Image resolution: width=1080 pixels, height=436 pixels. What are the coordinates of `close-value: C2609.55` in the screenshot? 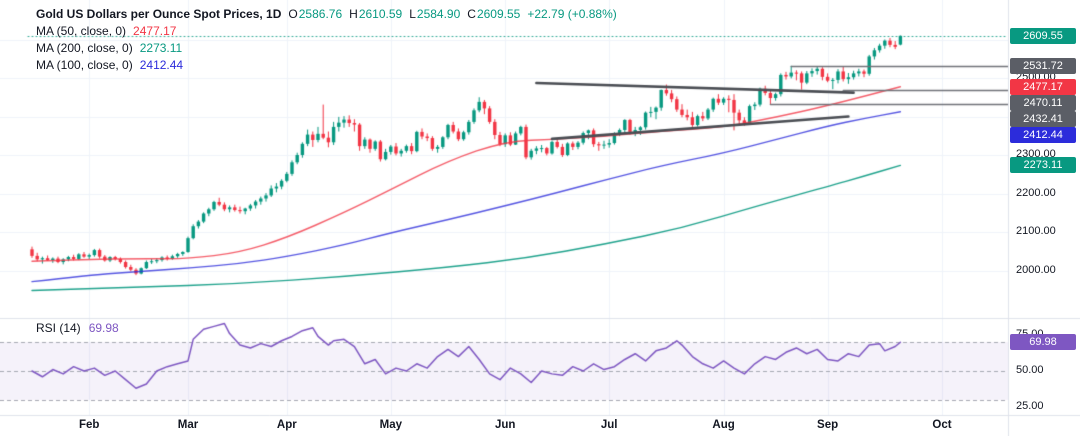 It's located at (494, 14).